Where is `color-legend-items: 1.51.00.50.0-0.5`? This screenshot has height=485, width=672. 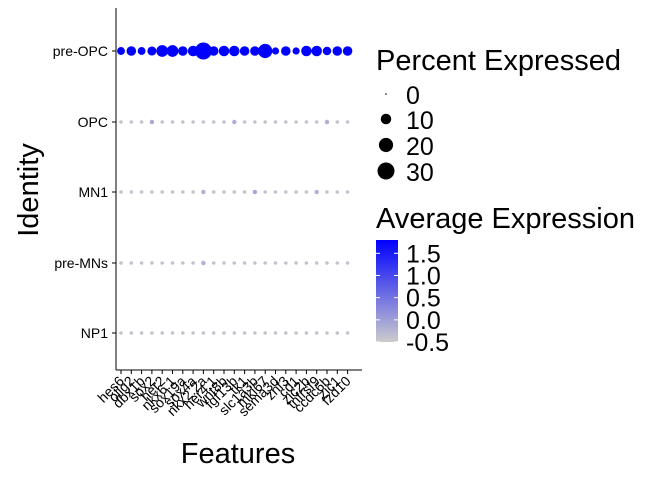
color-legend-items: 1.51.00.50.0-0.5 is located at coordinates (412, 298).